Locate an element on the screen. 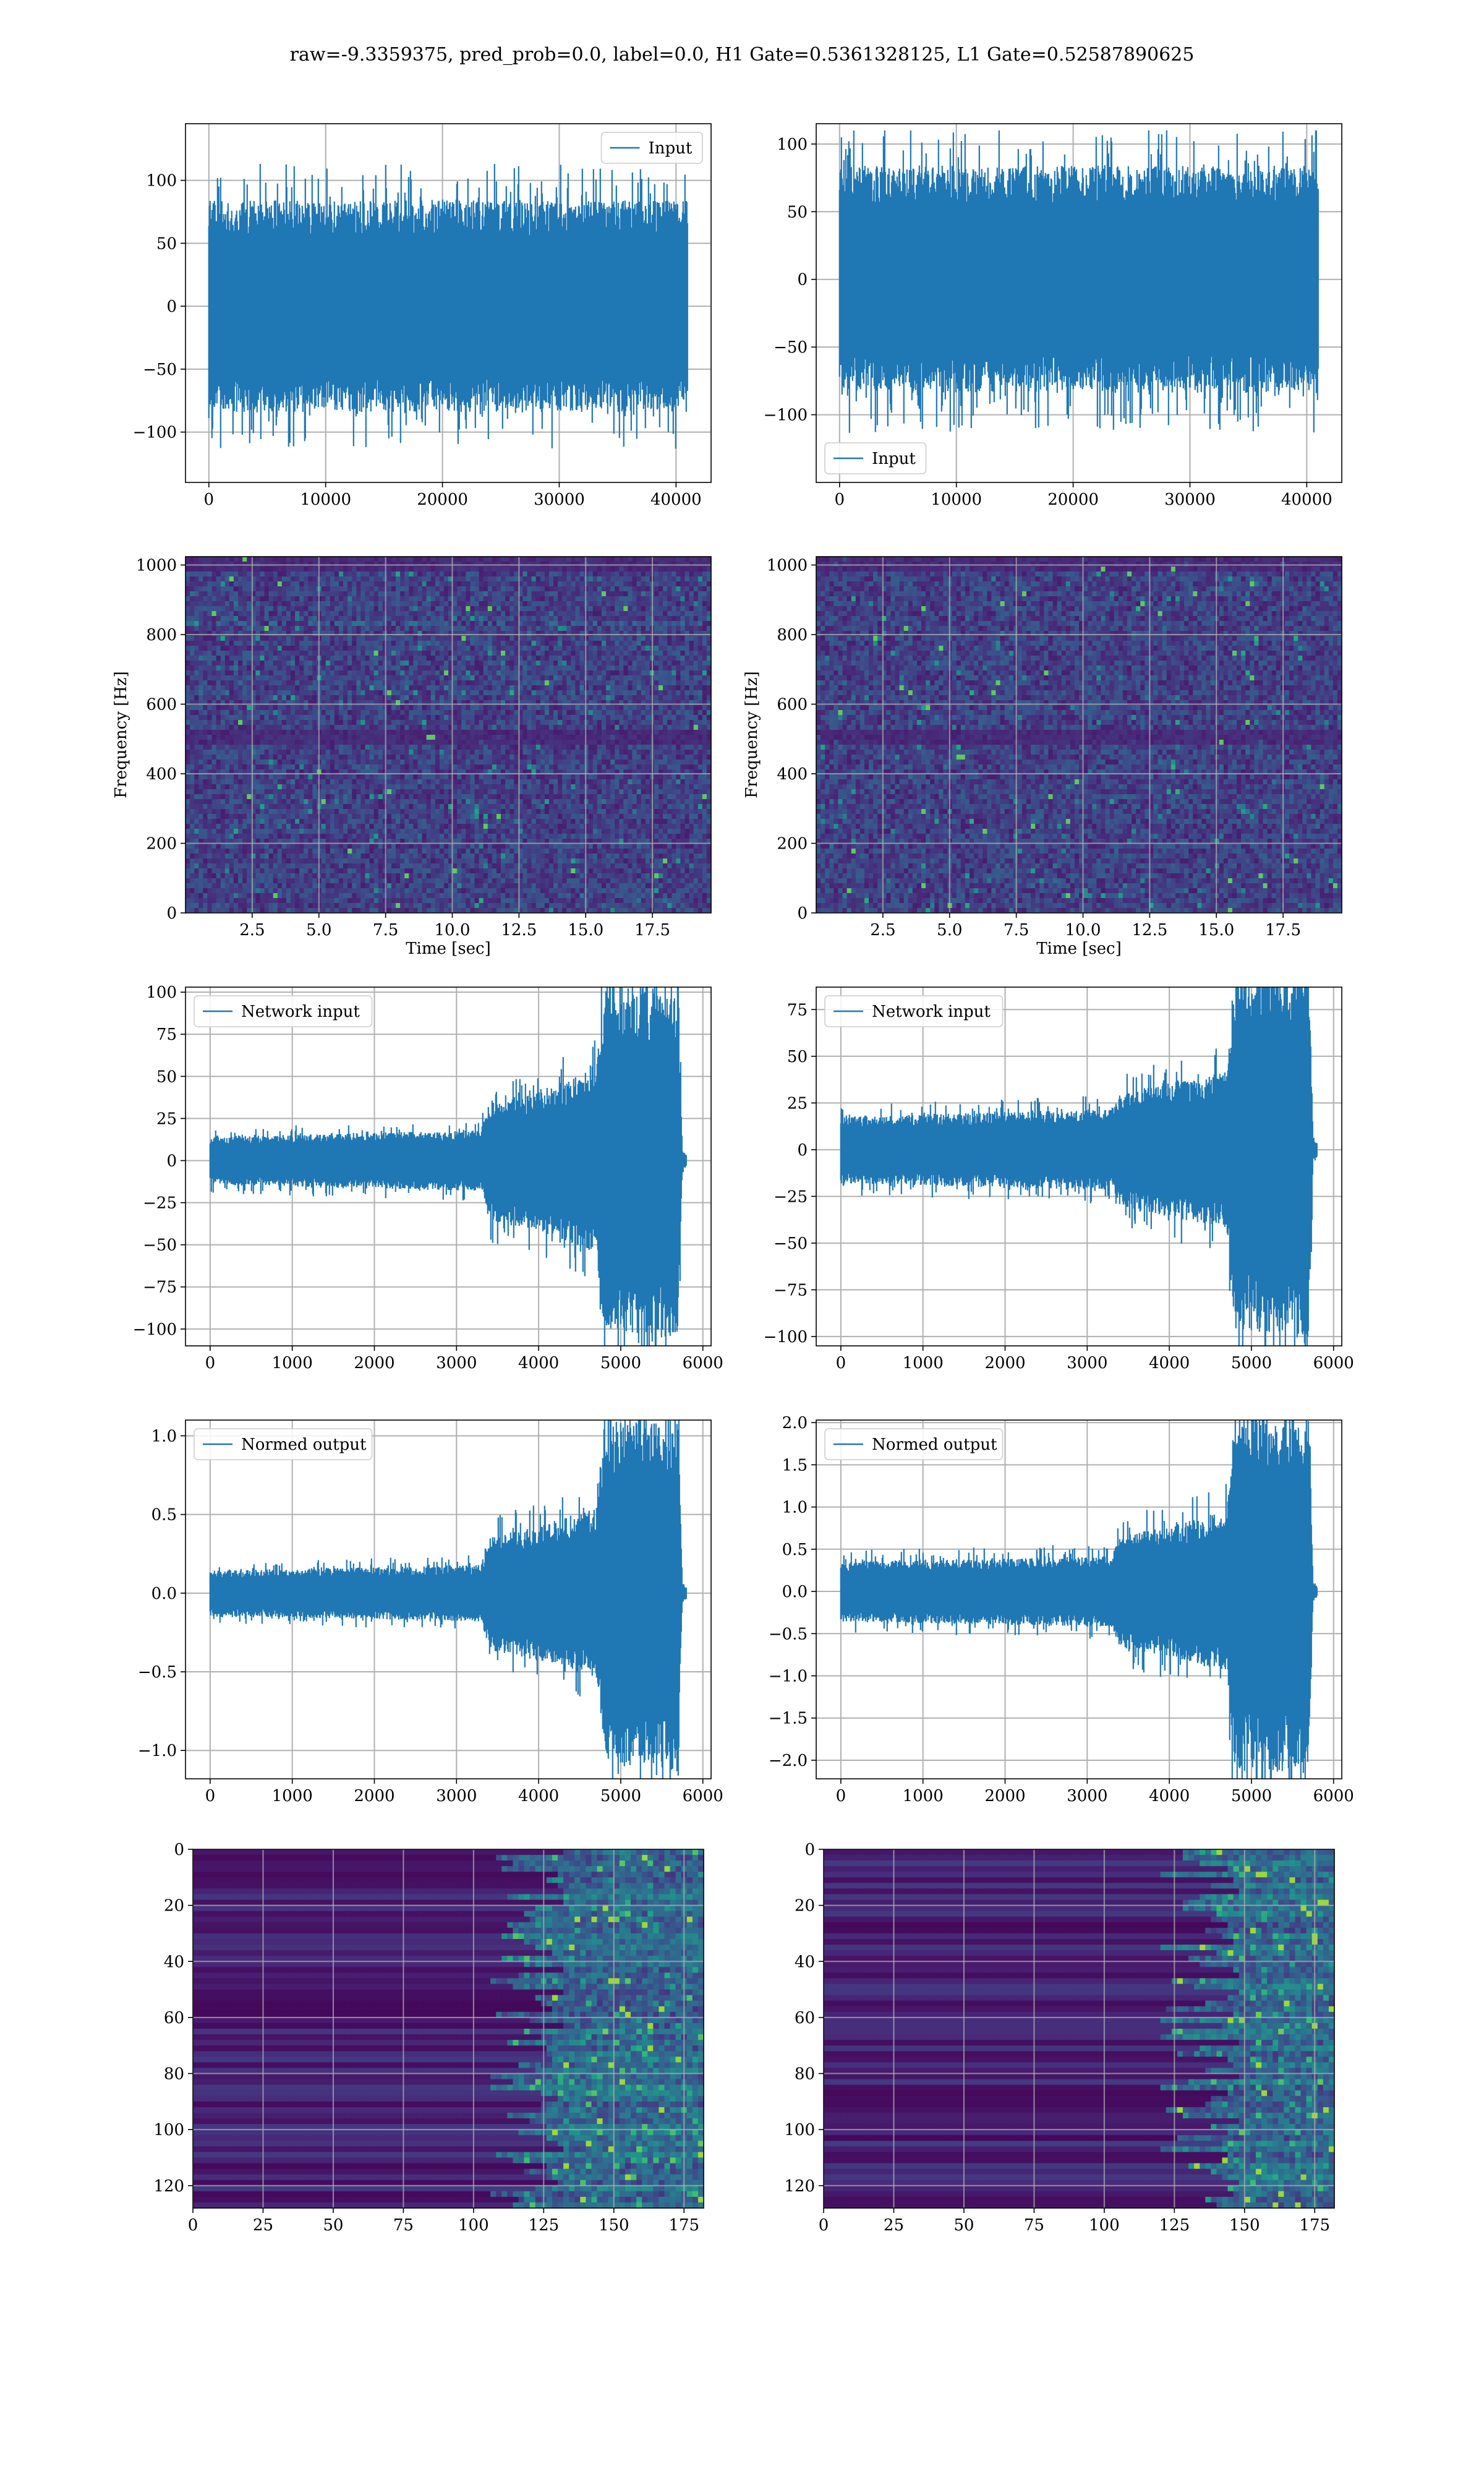  spec-right-xtick-label: 12.5 is located at coordinates (1149, 930).